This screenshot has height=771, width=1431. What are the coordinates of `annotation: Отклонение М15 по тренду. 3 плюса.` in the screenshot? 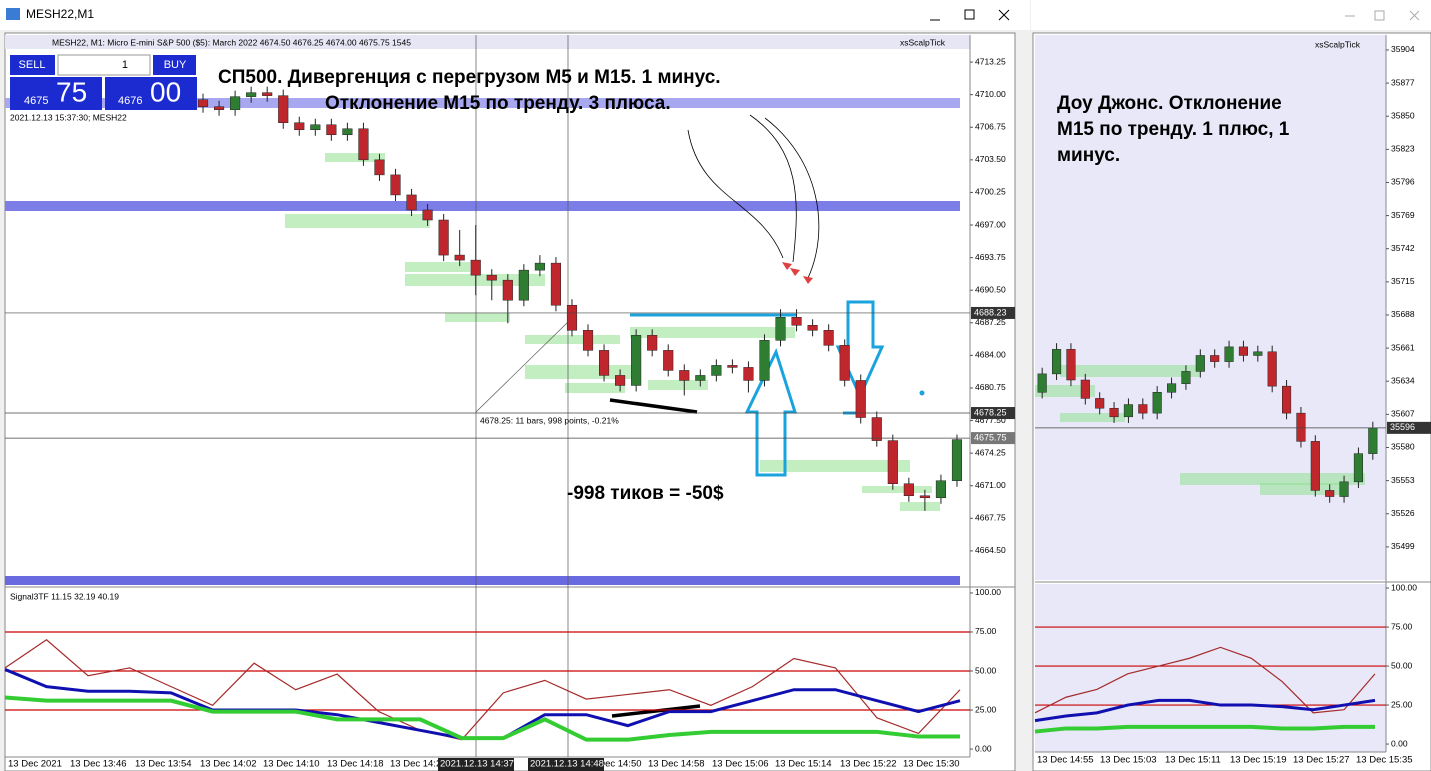 It's located at (498, 103).